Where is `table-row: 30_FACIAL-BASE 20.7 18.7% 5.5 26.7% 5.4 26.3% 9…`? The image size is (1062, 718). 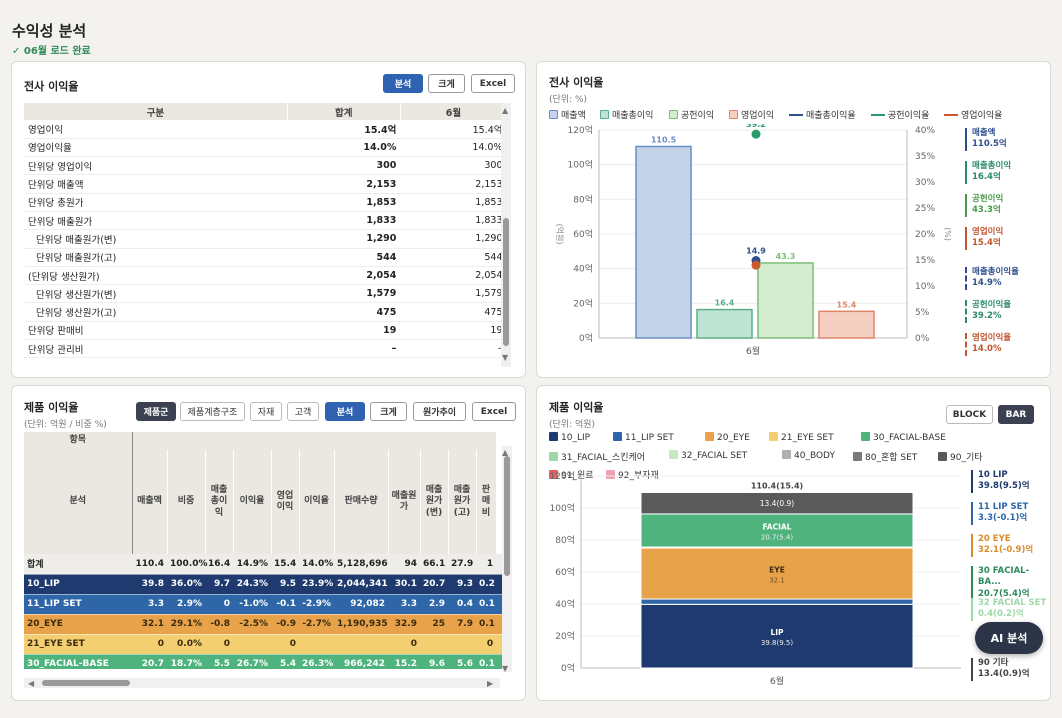 table-row: 30_FACIAL-BASE 20.7 18.7% 5.5 26.7% 5.4 26.3% 9… is located at coordinates (264, 661).